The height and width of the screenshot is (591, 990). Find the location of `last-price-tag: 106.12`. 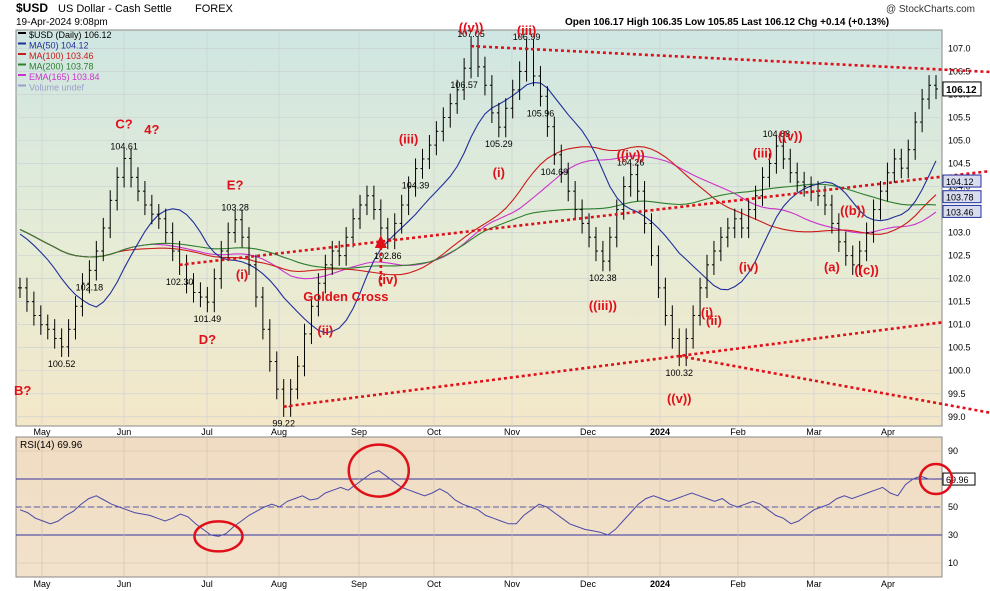

last-price-tag: 106.12 is located at coordinates (961, 90).